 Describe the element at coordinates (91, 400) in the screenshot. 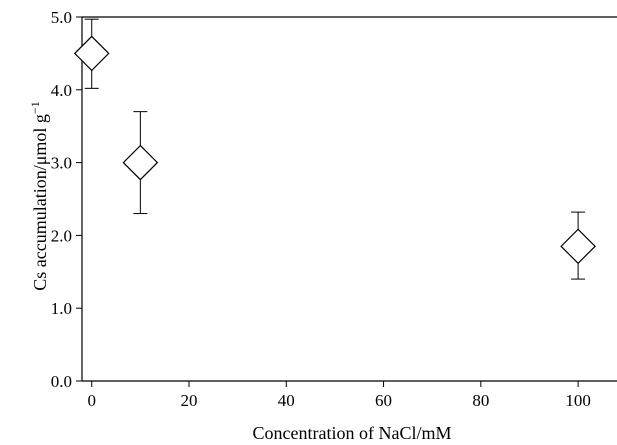

I see `x-tick-label: 0` at that location.